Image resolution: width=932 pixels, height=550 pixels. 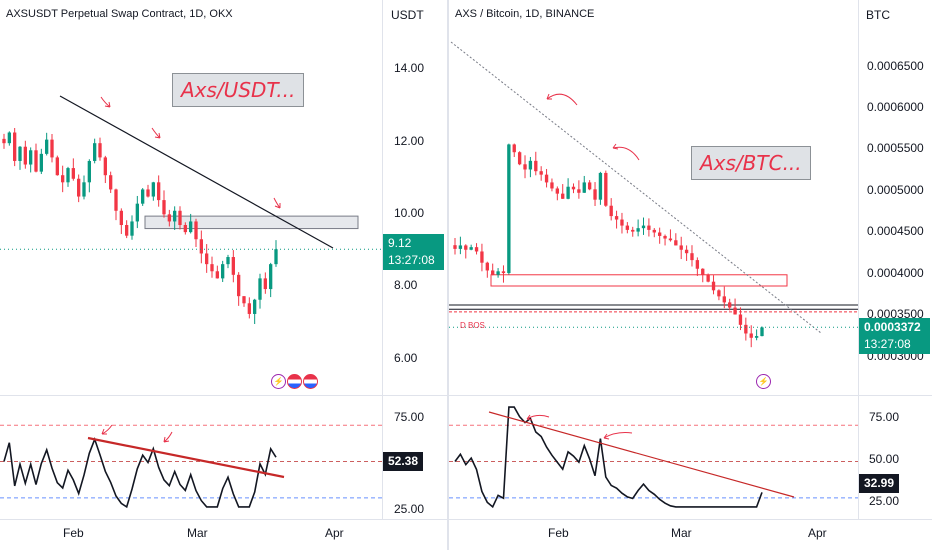 What do you see at coordinates (406, 358) in the screenshot?
I see `price-tick: 6.00` at bounding box center [406, 358].